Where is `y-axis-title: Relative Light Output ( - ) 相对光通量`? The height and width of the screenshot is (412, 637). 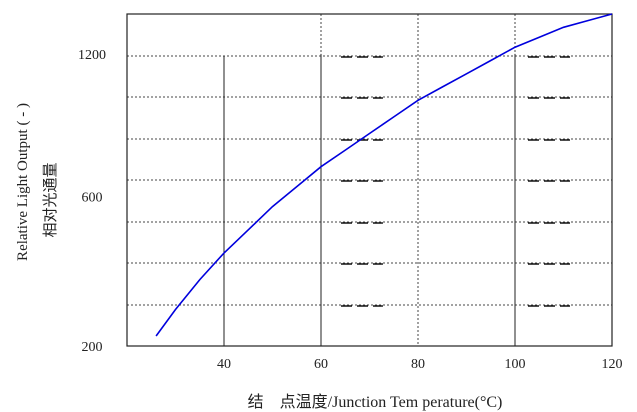
y-axis-title: Relative Light Output ( - ) 相对光通量 is located at coordinates (37, 182).